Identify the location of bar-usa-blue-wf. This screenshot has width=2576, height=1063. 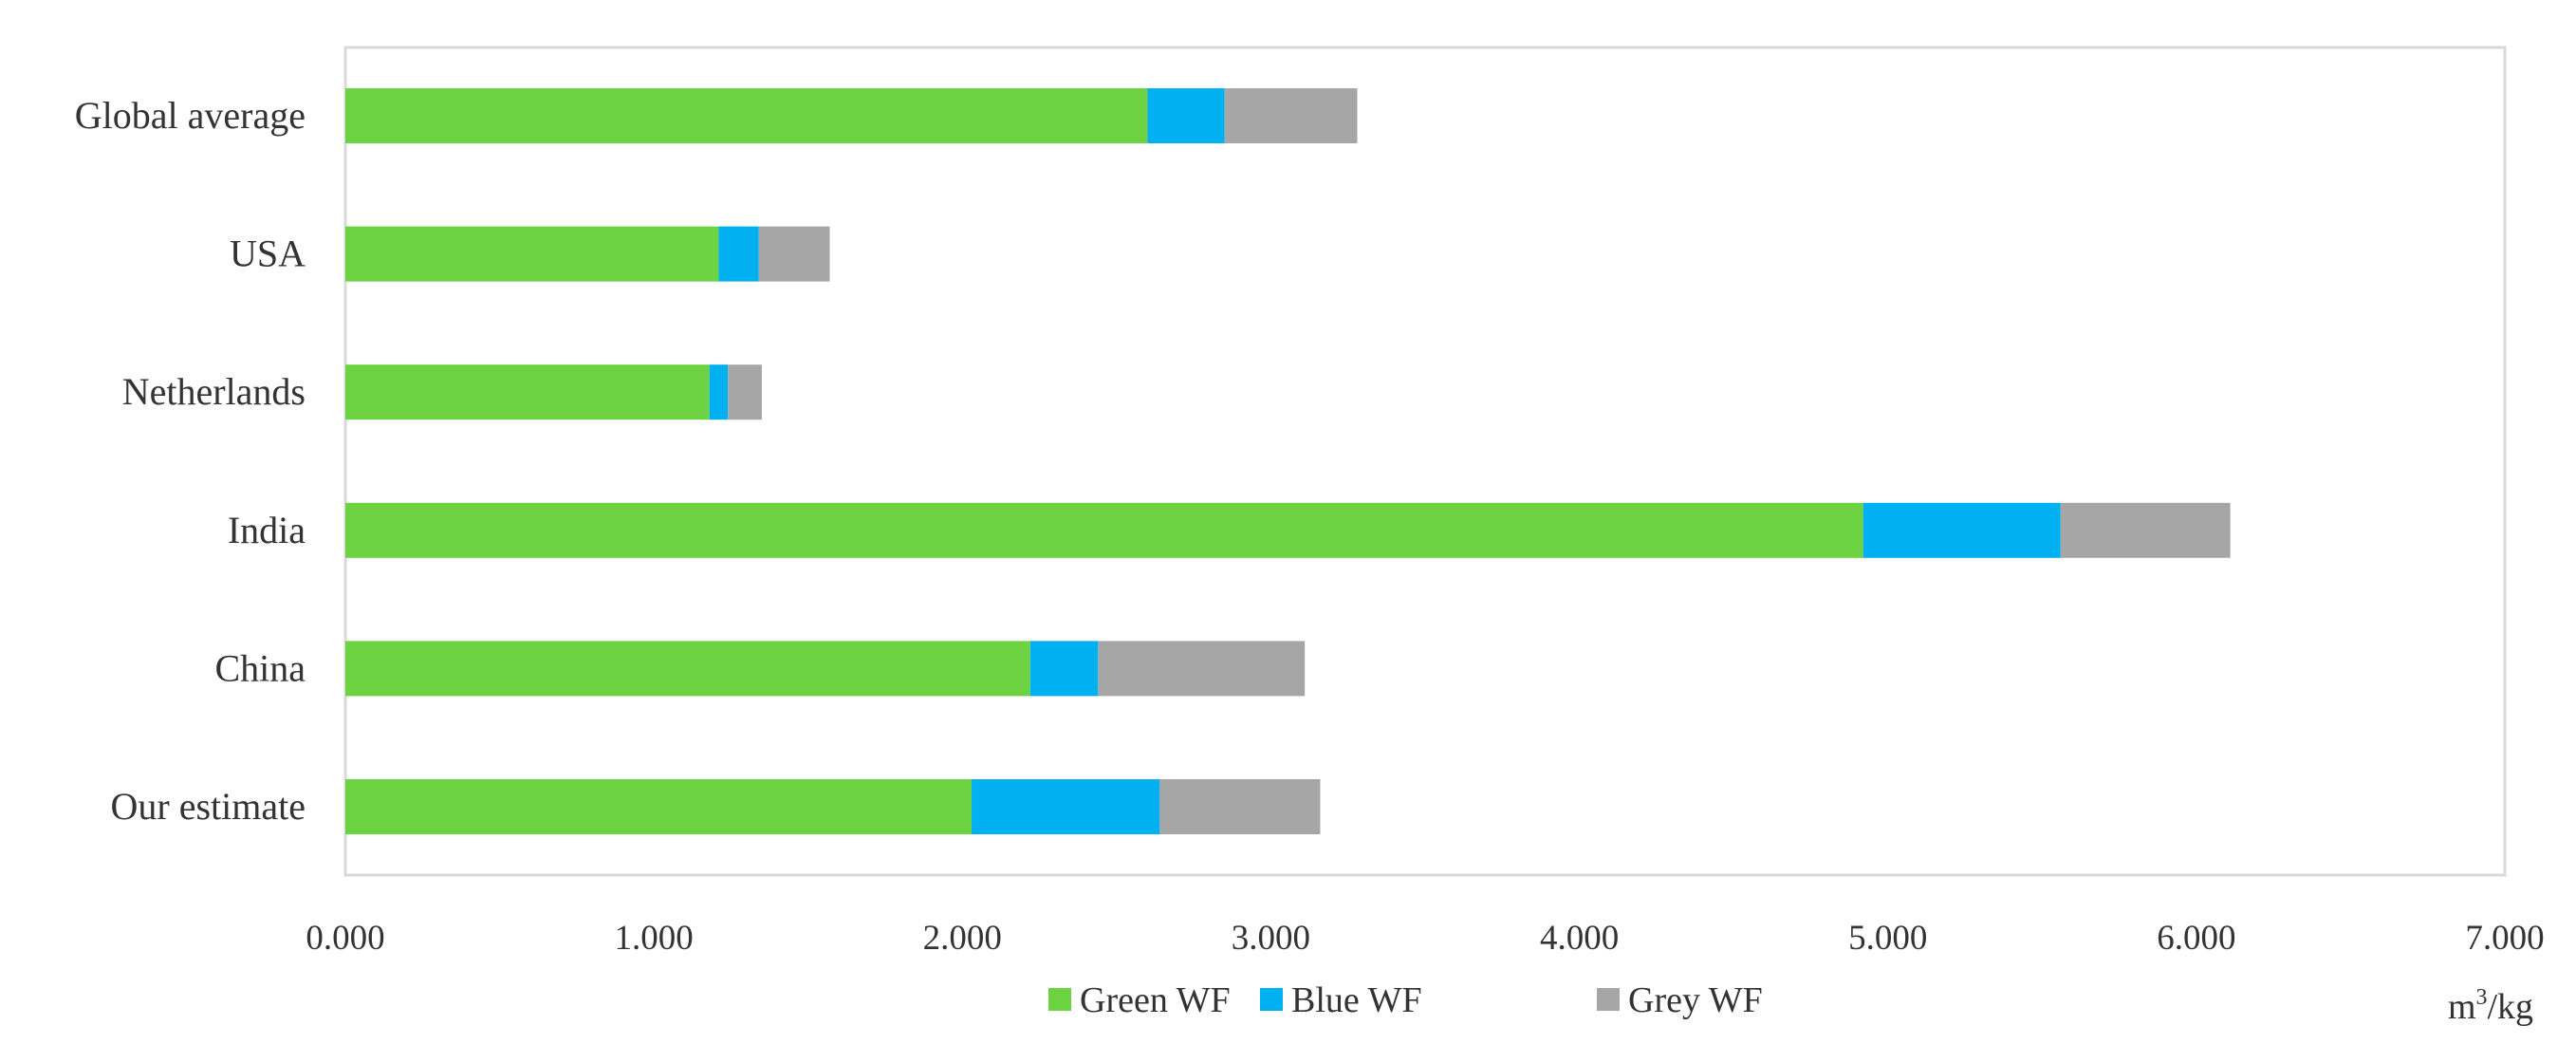
(738, 254).